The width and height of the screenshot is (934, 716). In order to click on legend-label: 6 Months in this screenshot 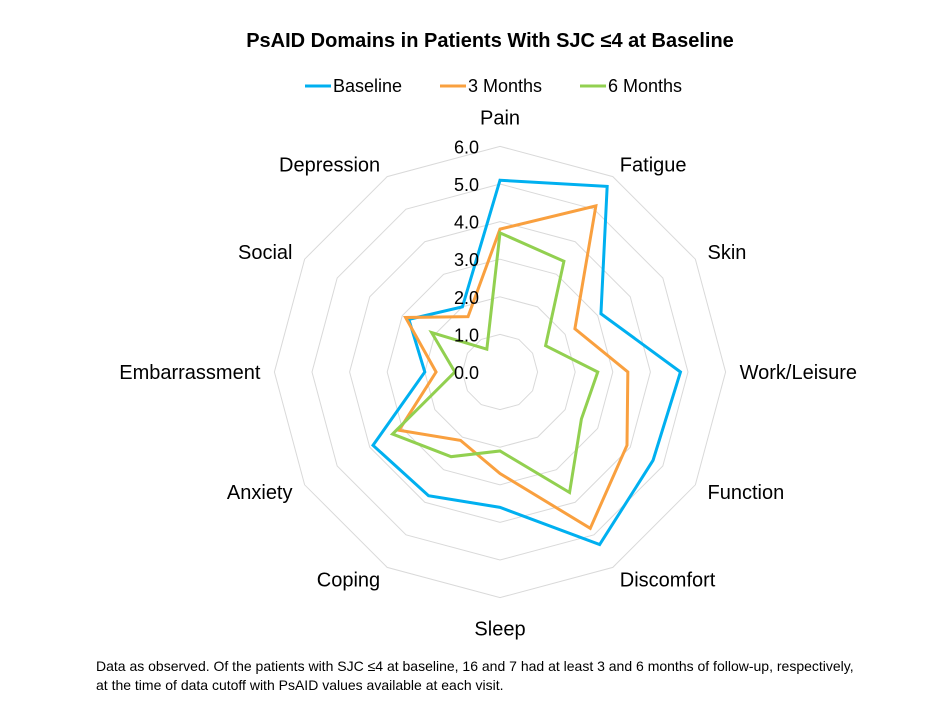, I will do `click(645, 86)`.